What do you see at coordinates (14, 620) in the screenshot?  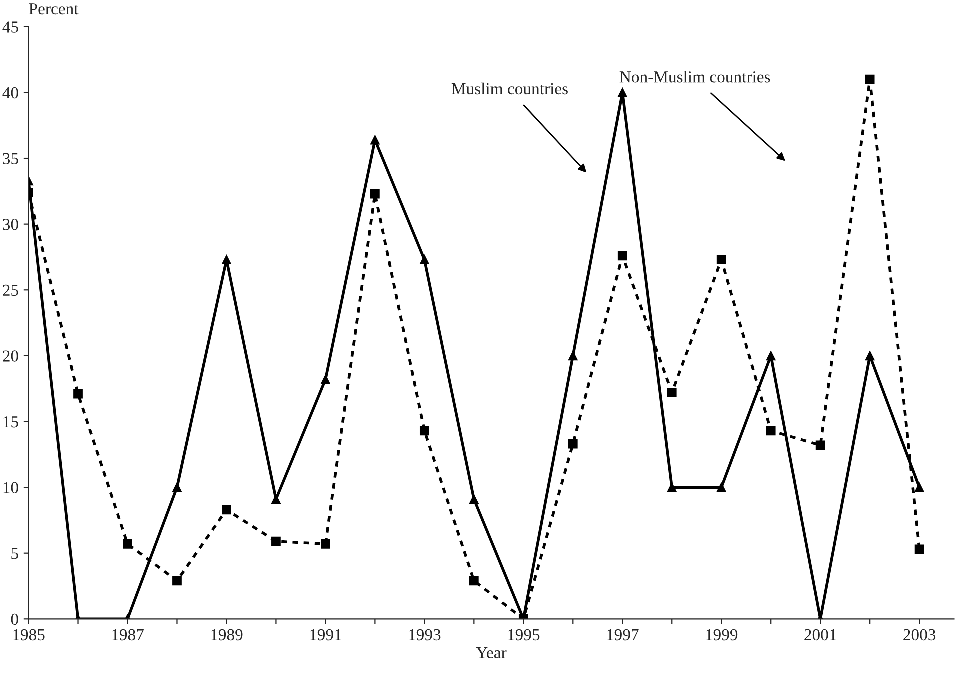 I see `y-tick-label: 0` at bounding box center [14, 620].